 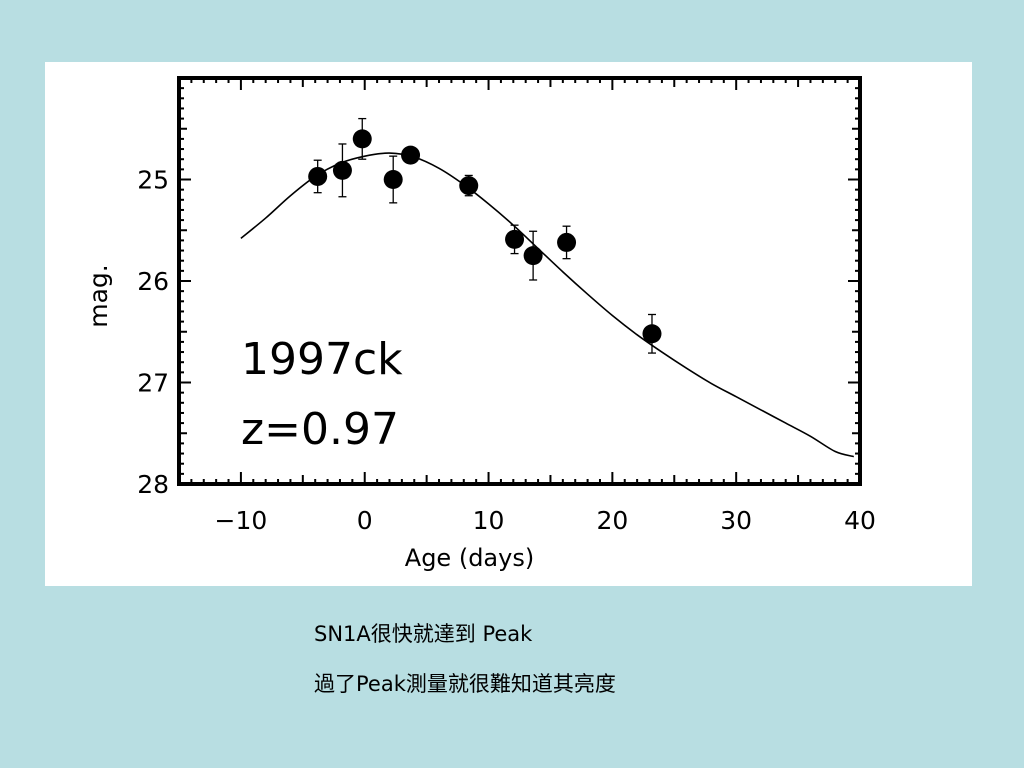 I want to click on y-tick-label: 28, so click(x=153, y=484).